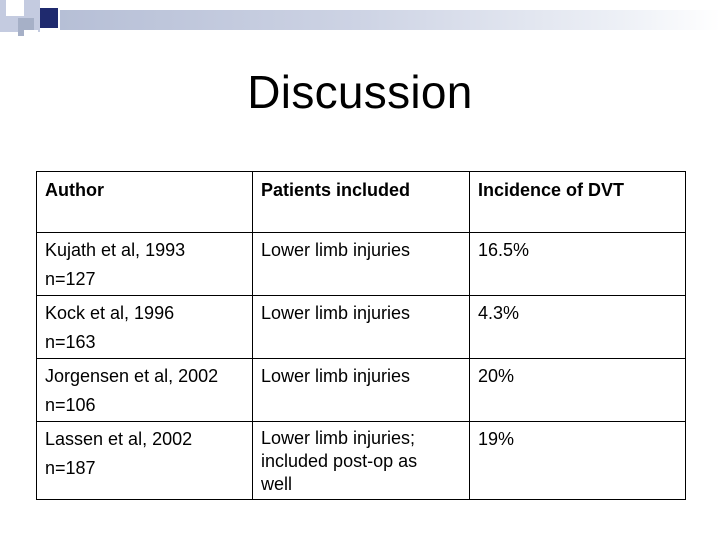 This screenshot has height=540, width=720. I want to click on sample-size: n=106, so click(70, 405).